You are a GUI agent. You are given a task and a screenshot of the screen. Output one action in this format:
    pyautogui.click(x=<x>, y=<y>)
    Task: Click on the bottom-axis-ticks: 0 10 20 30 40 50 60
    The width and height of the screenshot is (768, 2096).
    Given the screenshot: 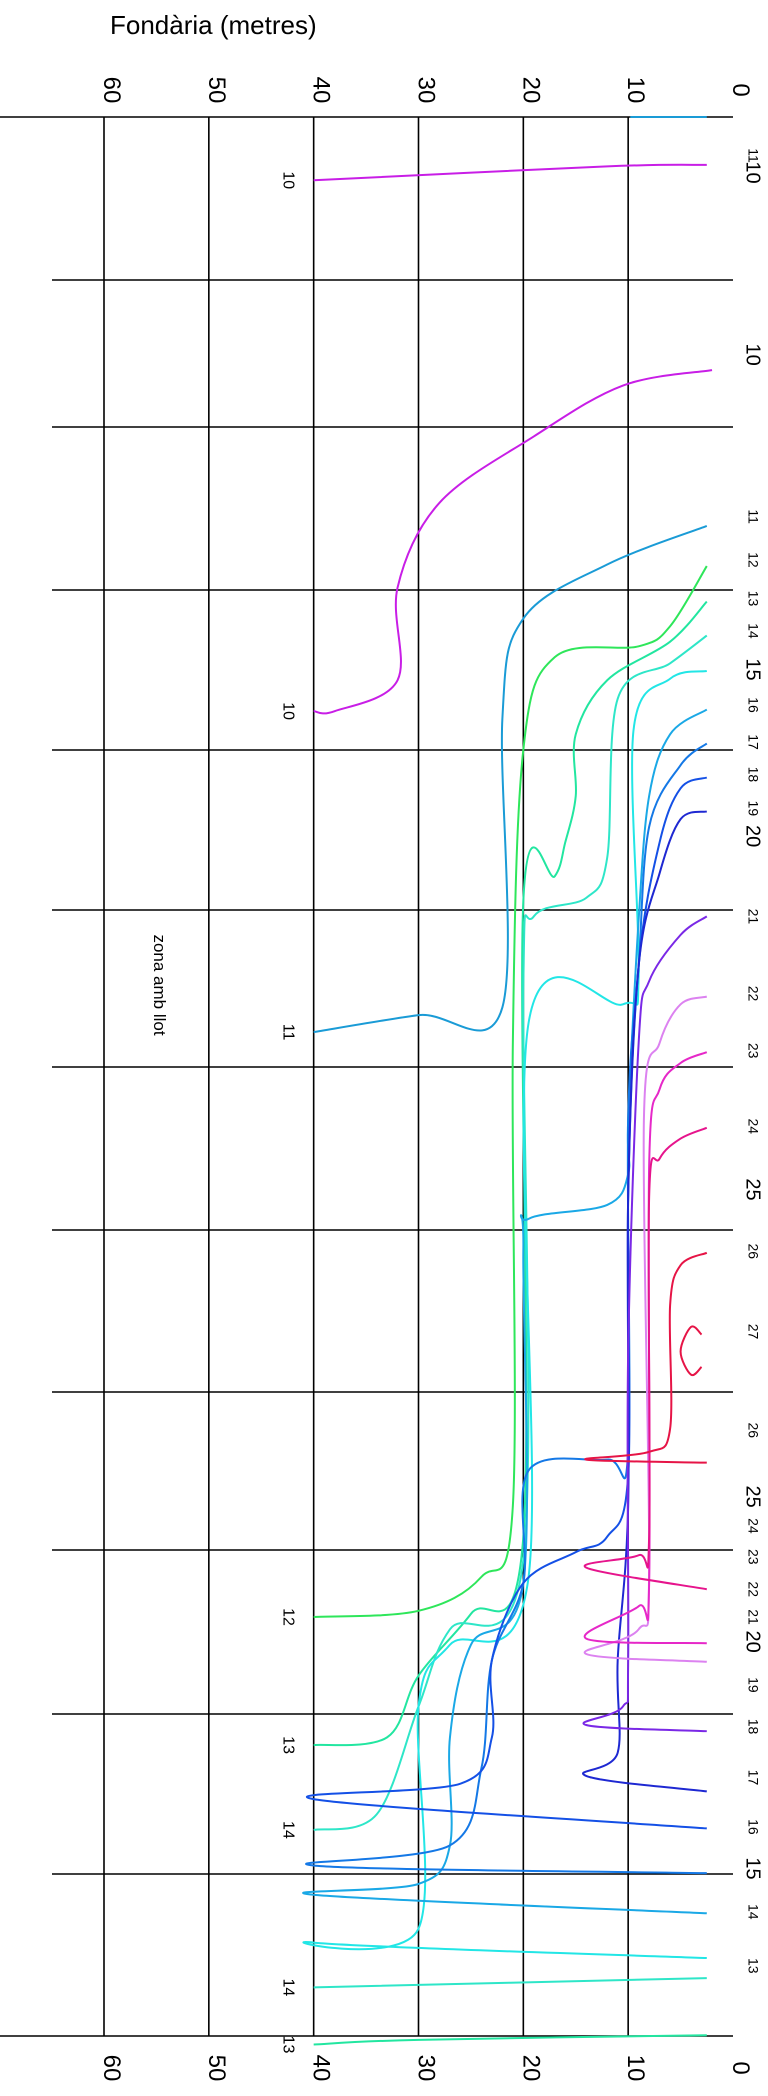 What is the action you would take?
    pyautogui.click(x=426, y=2068)
    